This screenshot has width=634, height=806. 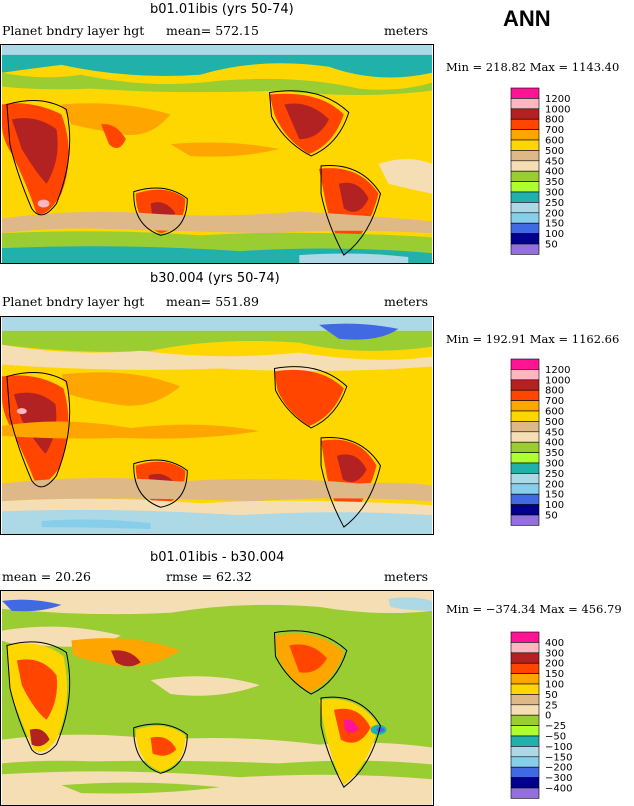 What do you see at coordinates (554, 412) in the screenshot?
I see `legend-level-label: 600` at bounding box center [554, 412].